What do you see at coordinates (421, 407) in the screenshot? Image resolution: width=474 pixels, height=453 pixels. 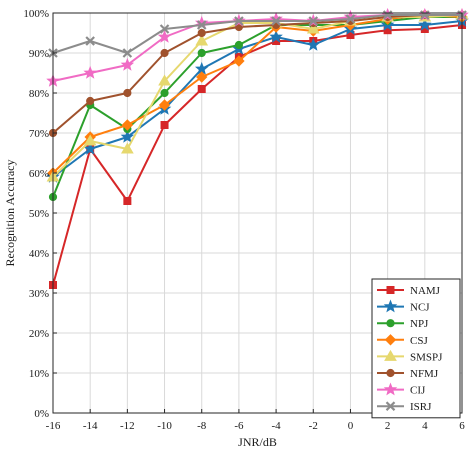 I see `legend-label-isrj: ISRJ` at bounding box center [421, 407].